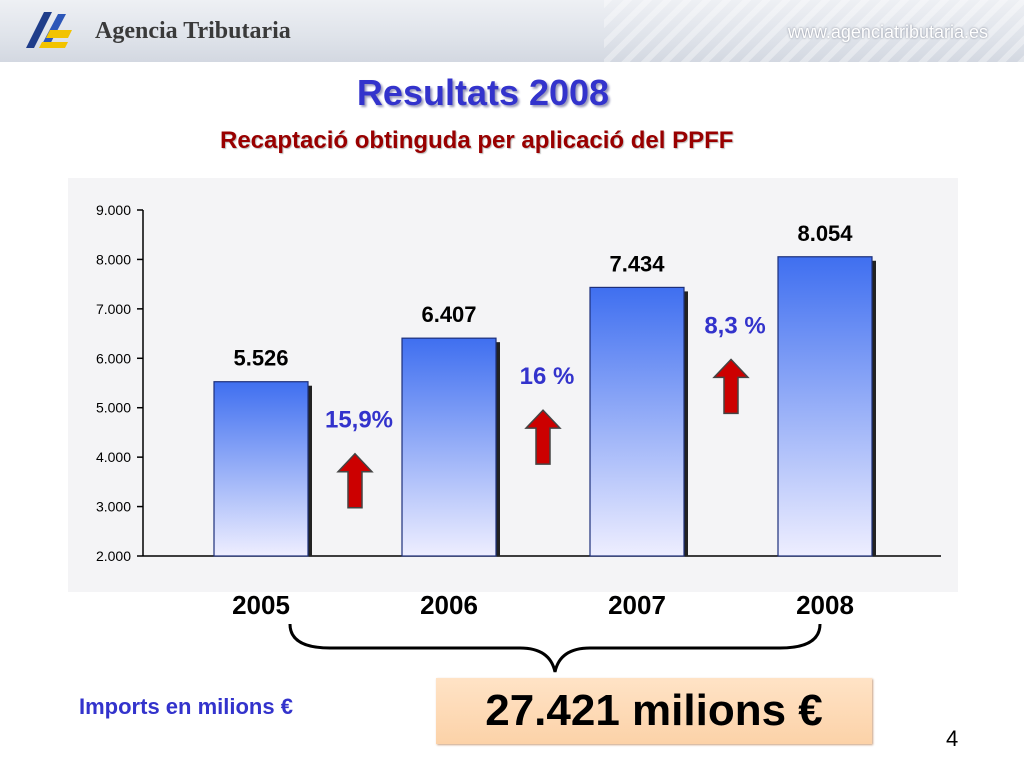 Image resolution: width=1024 pixels, height=768 pixels. I want to click on bar-value-label: 6.407, so click(448, 314).